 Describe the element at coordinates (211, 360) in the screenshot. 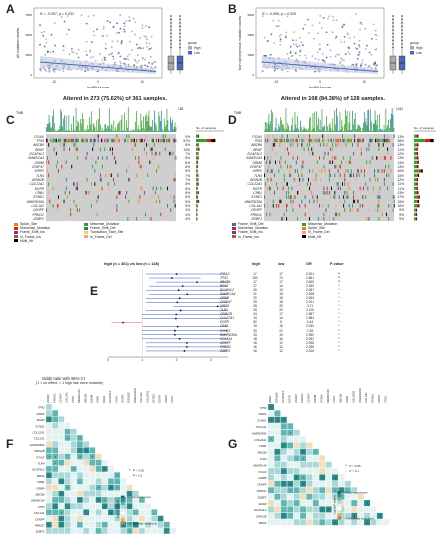

I see `x-tick-label: 3` at that location.